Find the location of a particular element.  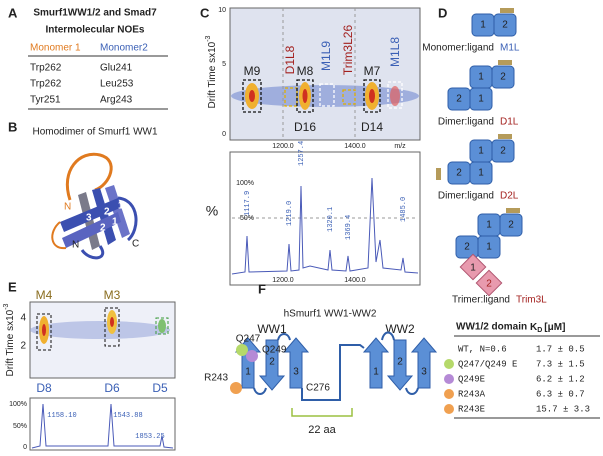

table-cell: R243A is located at coordinates (472, 394).